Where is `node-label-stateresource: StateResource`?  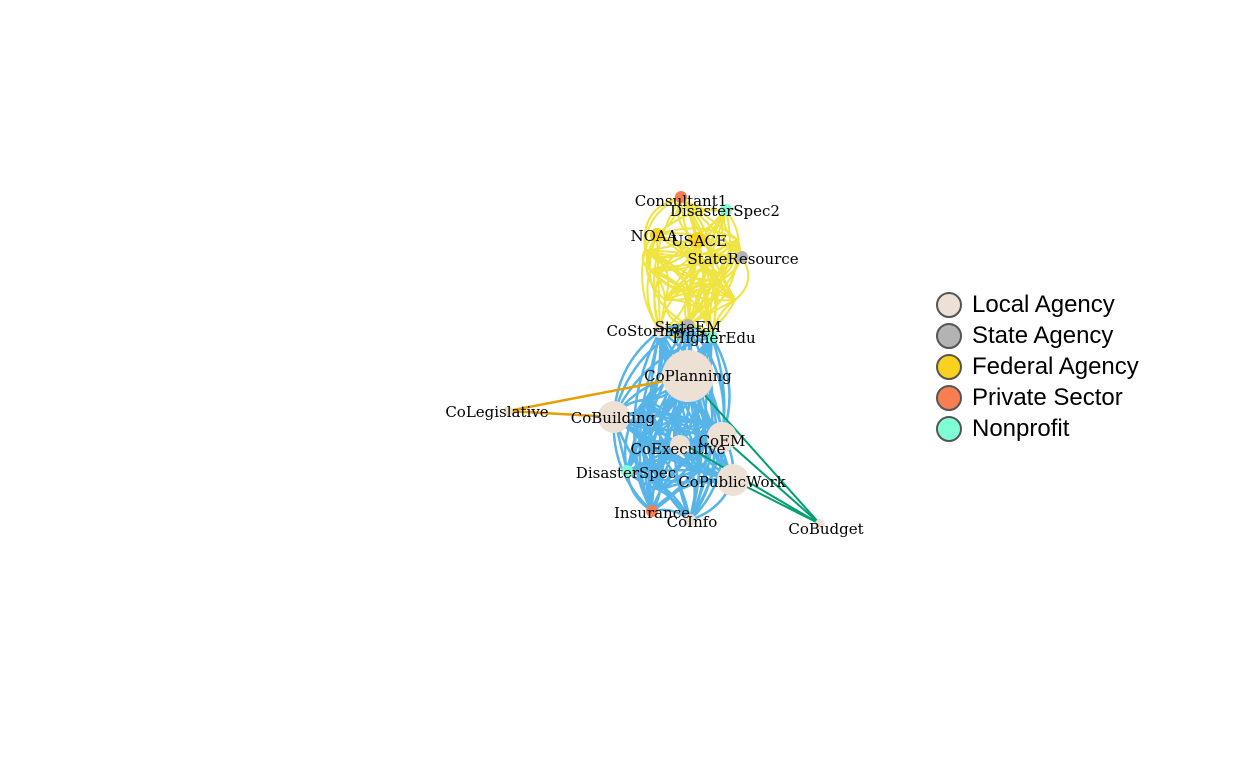
node-label-stateresource: StateResource is located at coordinates (742, 259).